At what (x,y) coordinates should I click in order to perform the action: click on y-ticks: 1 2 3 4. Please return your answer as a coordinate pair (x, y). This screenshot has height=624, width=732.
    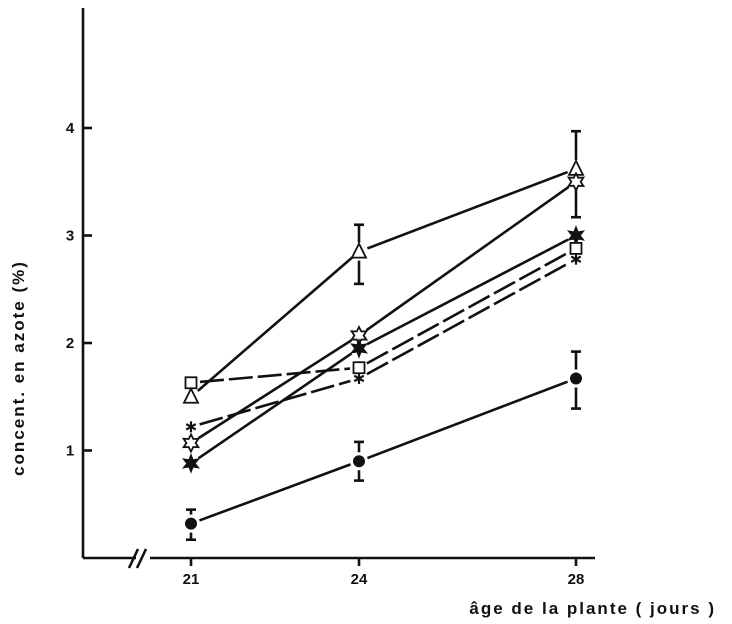
    Looking at the image, I should click on (79, 290).